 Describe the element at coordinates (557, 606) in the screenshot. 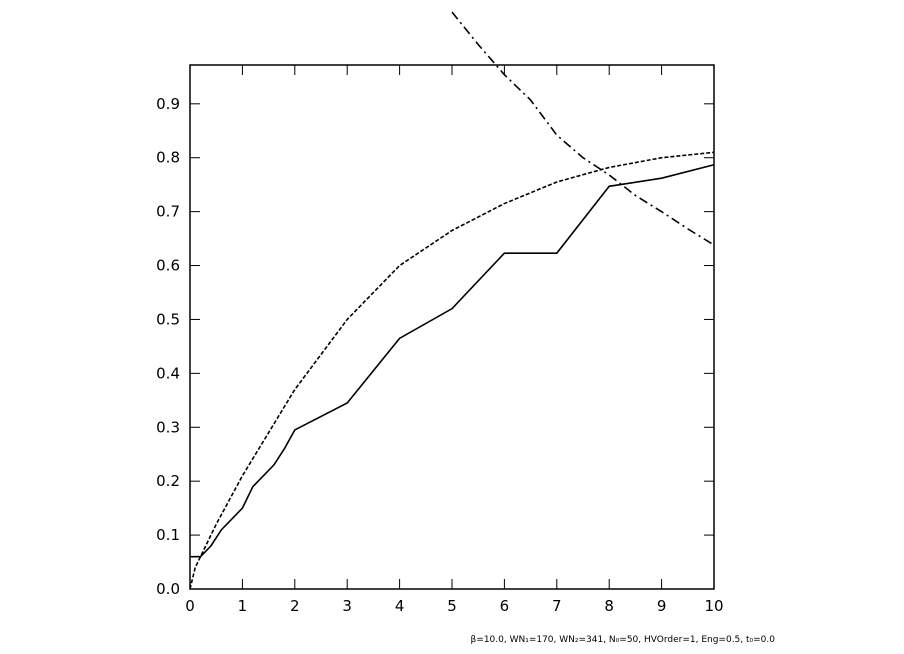

I see `x-tick-label: 7` at that location.